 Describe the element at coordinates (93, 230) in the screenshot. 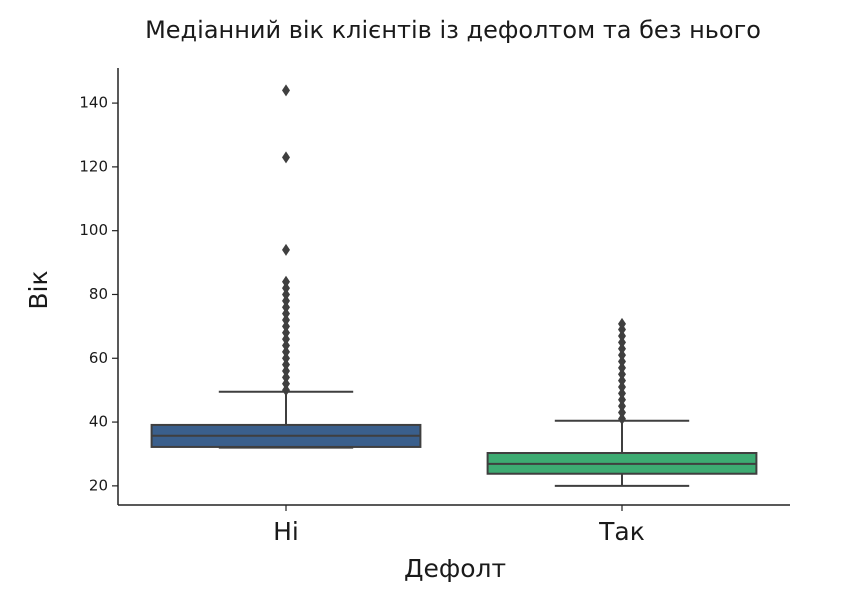

I see `y-tick-label: 100` at that location.